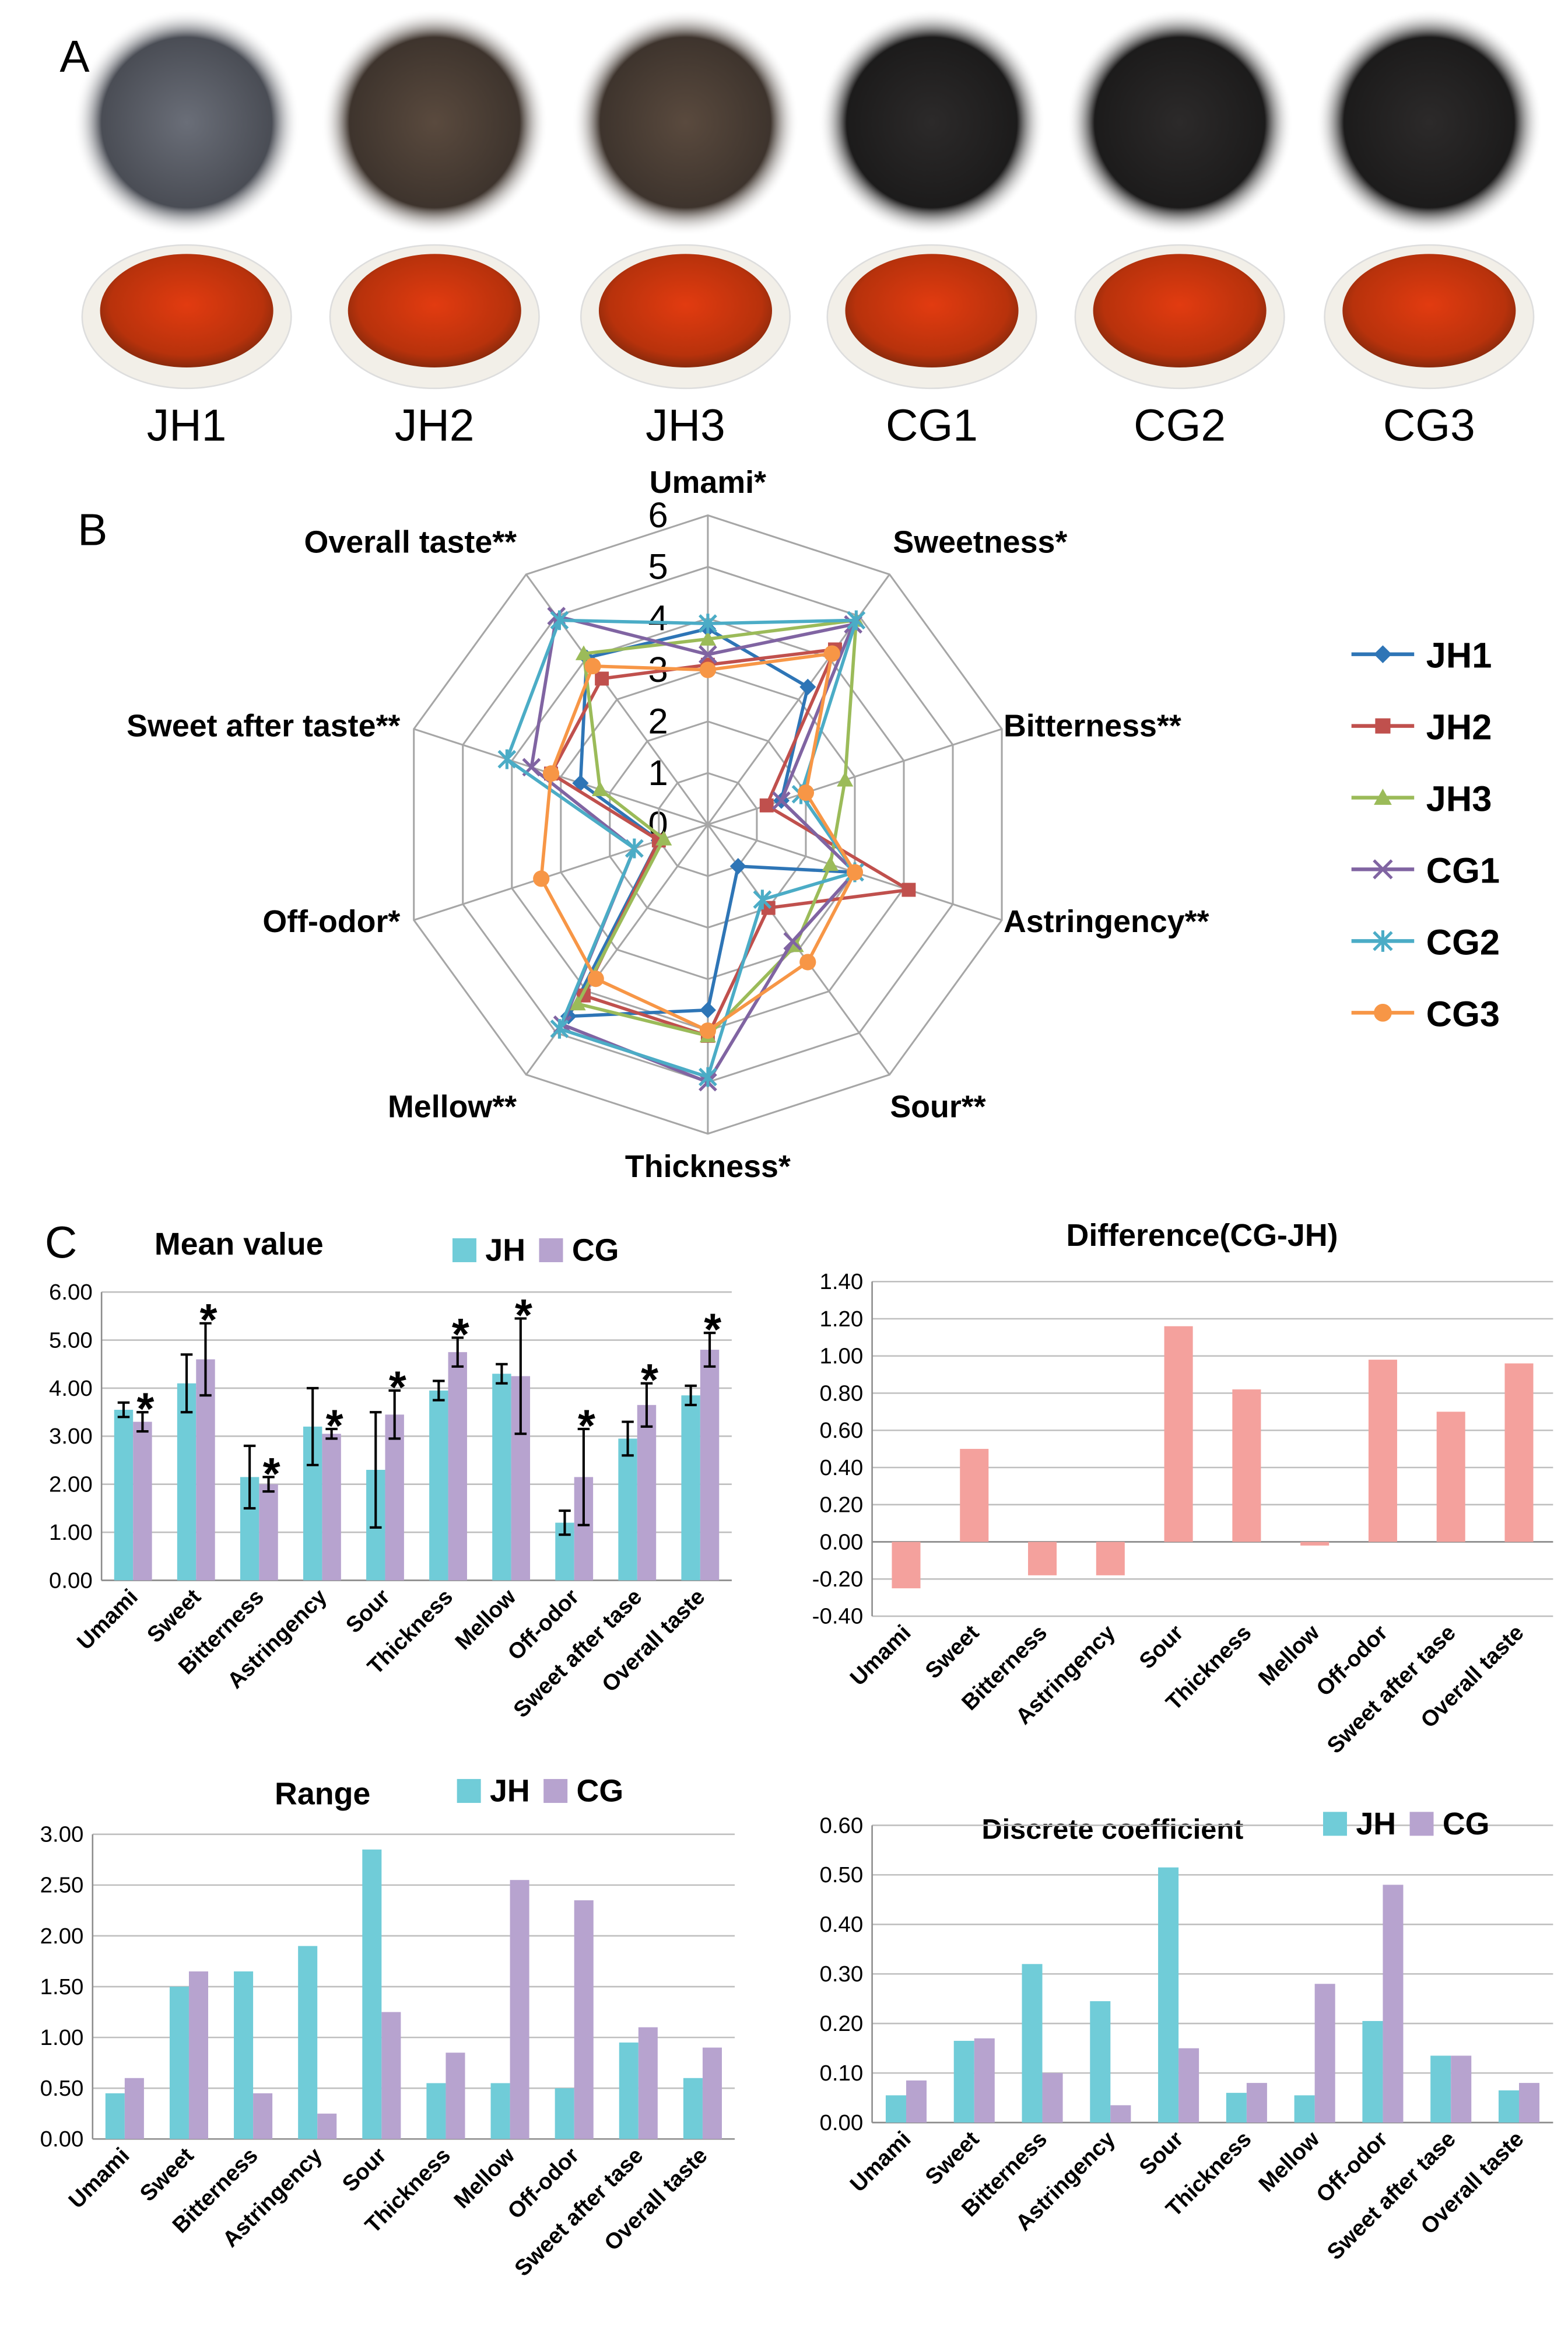 The height and width of the screenshot is (2329, 1568). What do you see at coordinates (658, 618) in the screenshot?
I see `radial-tick-label: 4` at bounding box center [658, 618].